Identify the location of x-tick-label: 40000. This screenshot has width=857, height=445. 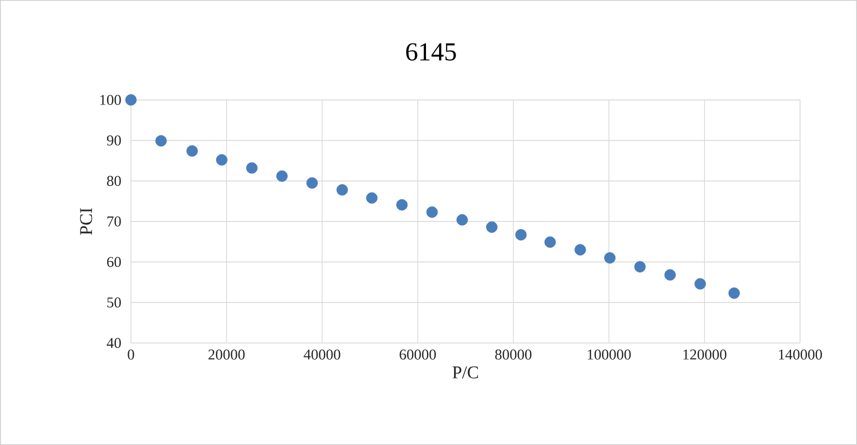
(322, 355).